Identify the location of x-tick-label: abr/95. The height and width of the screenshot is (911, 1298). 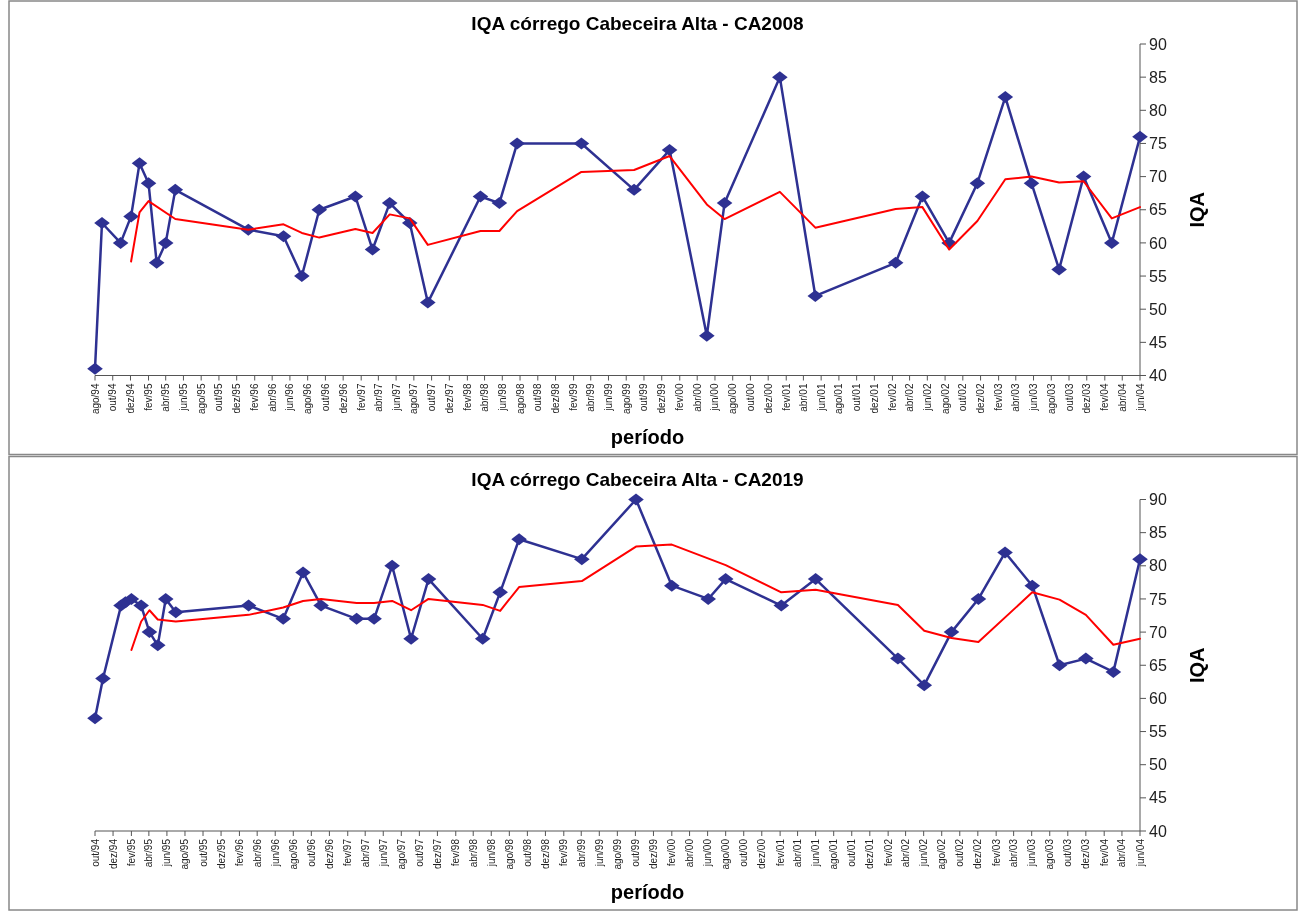
(149, 853).